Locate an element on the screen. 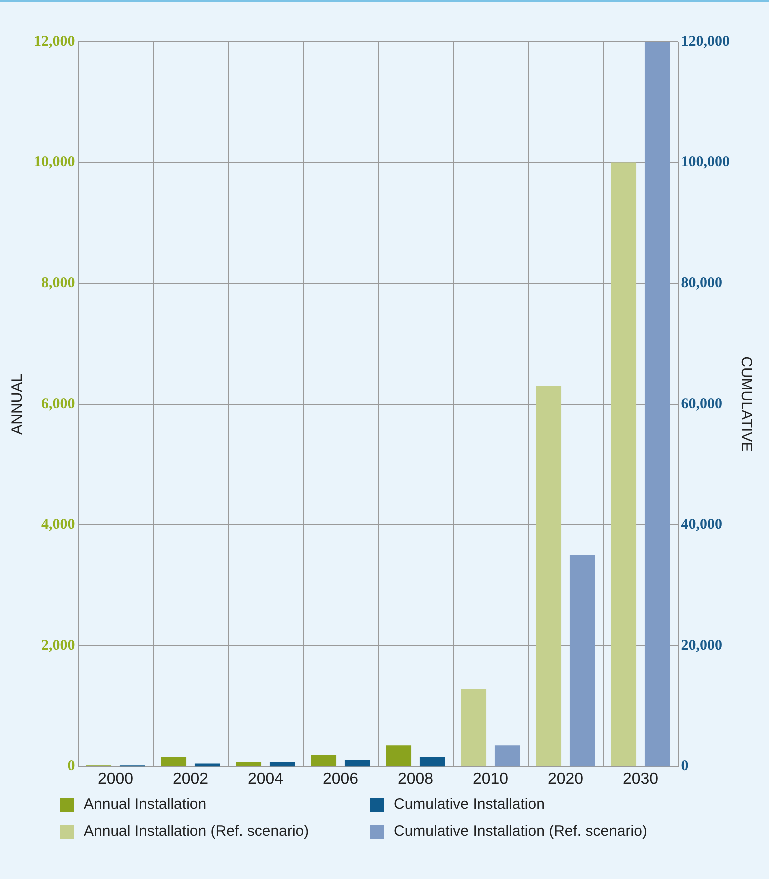 The image size is (769, 879). y2-tick-label: 80,000 is located at coordinates (701, 283).